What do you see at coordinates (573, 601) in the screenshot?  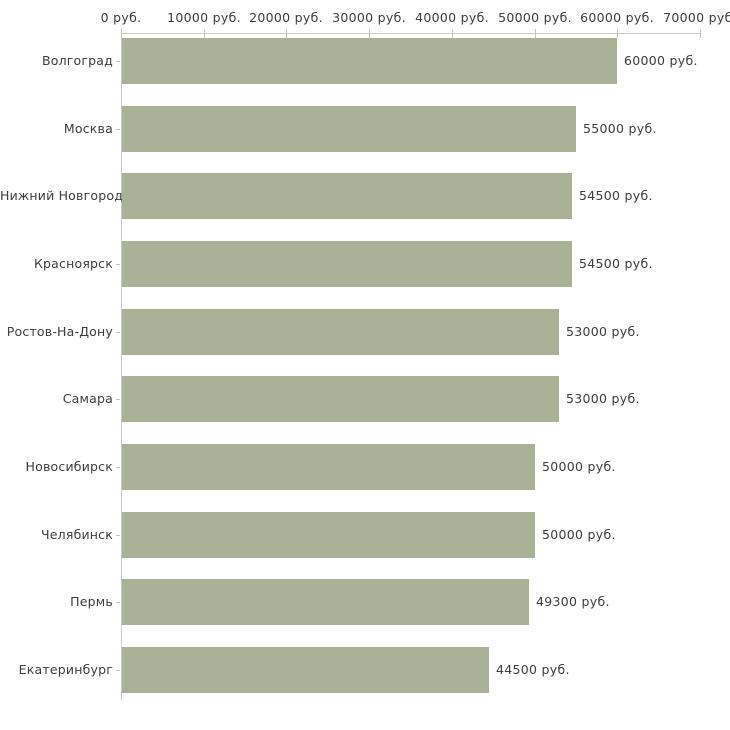 I see `value-label: 49300 руб.` at bounding box center [573, 601].